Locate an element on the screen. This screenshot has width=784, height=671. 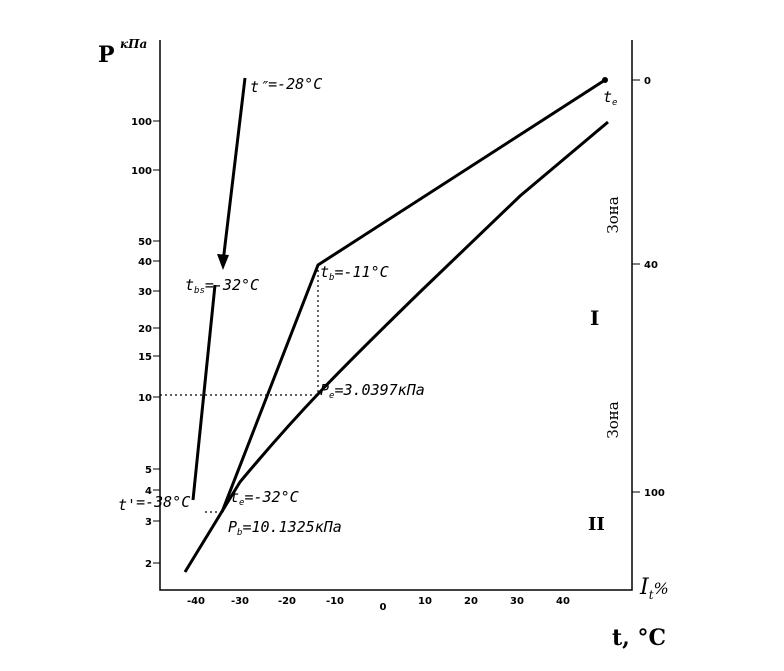
annotation-rest: =-28°C is located at coordinates (295, 84).